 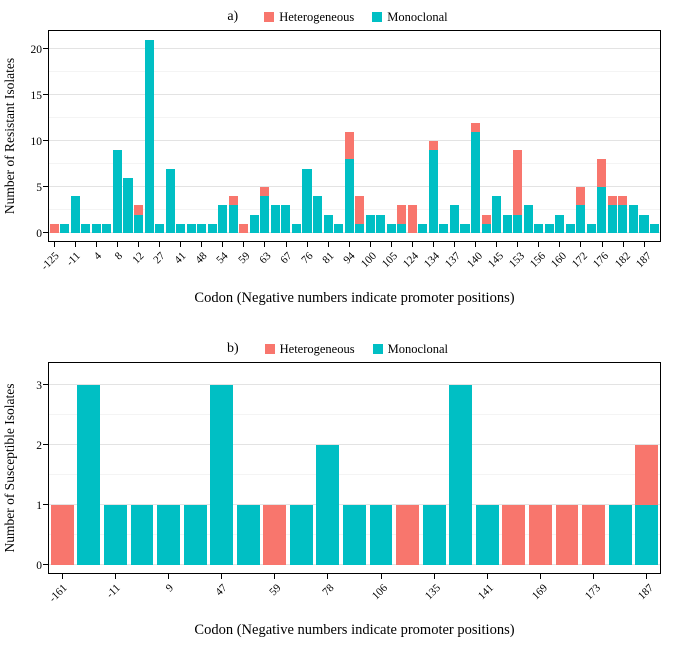 What do you see at coordinates (39, 234) in the screenshot?
I see `y-tick-label: 0` at bounding box center [39, 234].